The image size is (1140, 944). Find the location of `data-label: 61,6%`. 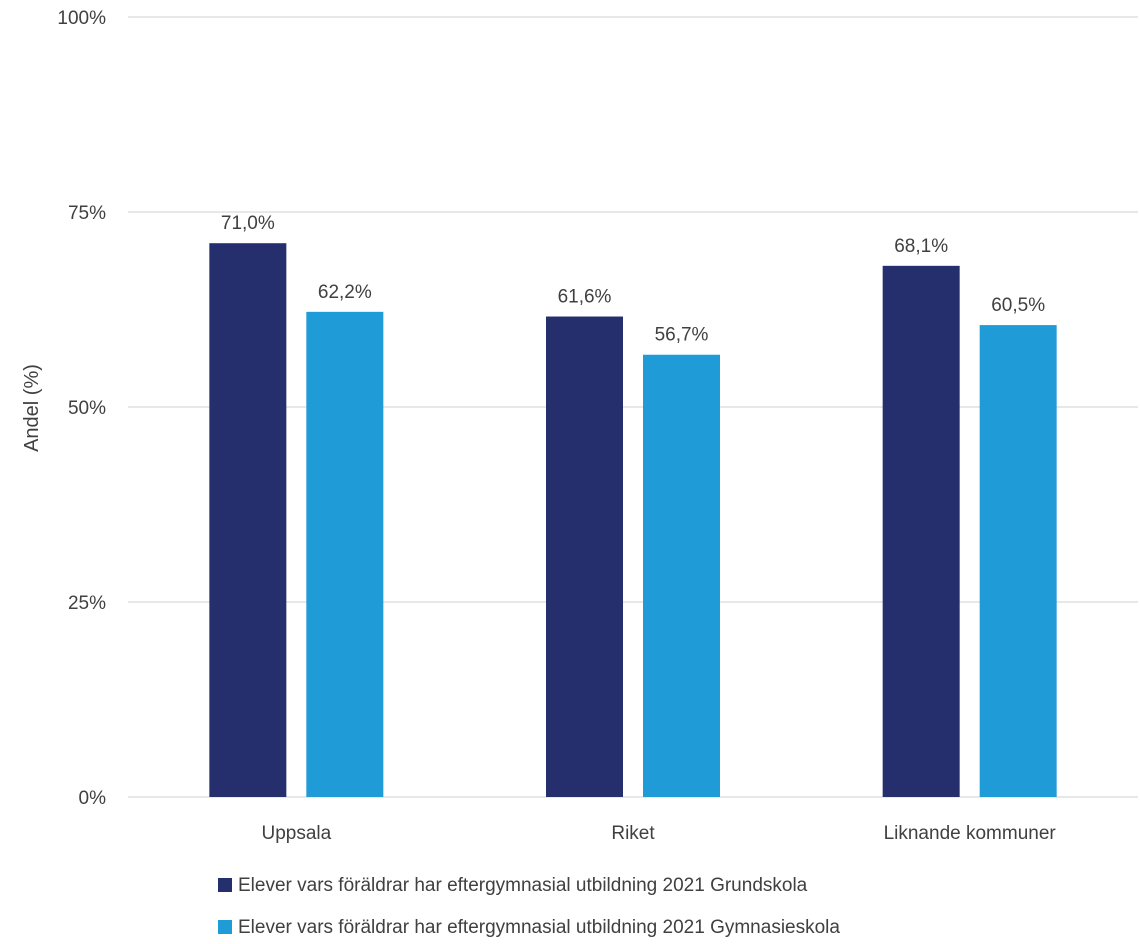

data-label: 61,6% is located at coordinates (585, 297).